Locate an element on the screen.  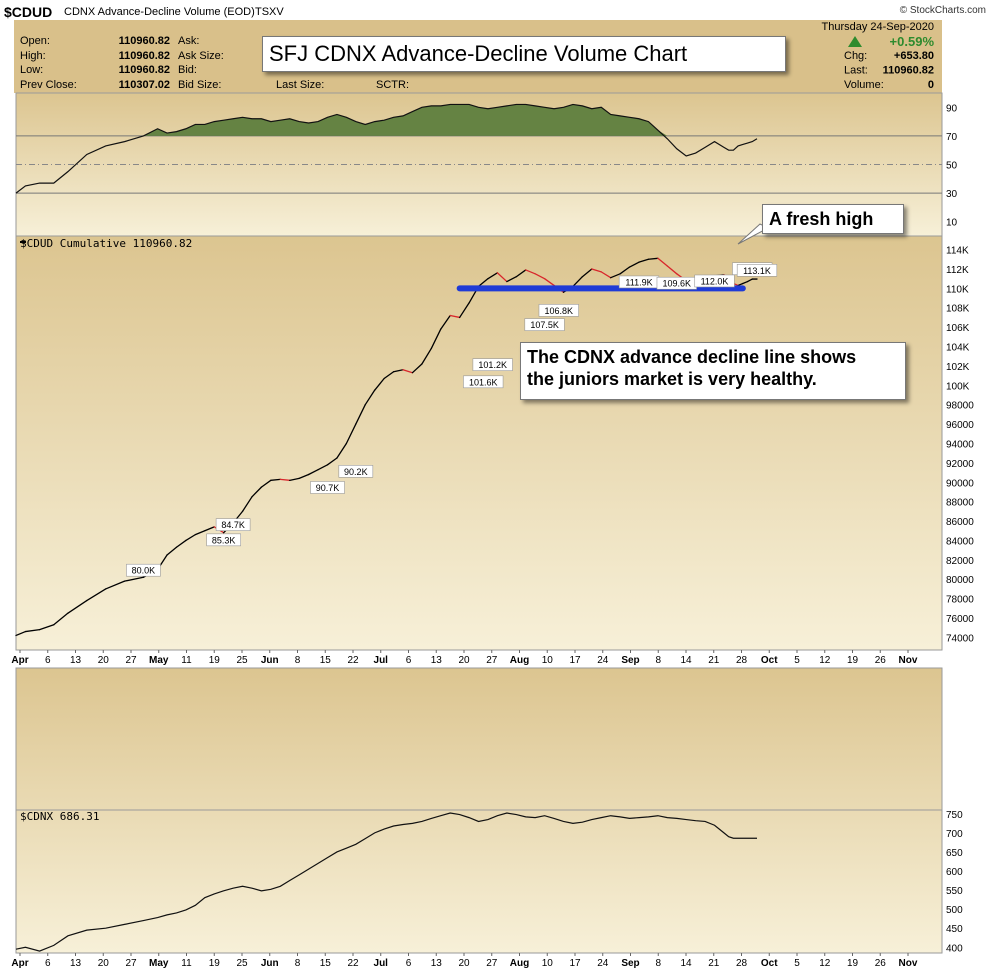
quote-value: 110960.82 is located at coordinates (144, 56).